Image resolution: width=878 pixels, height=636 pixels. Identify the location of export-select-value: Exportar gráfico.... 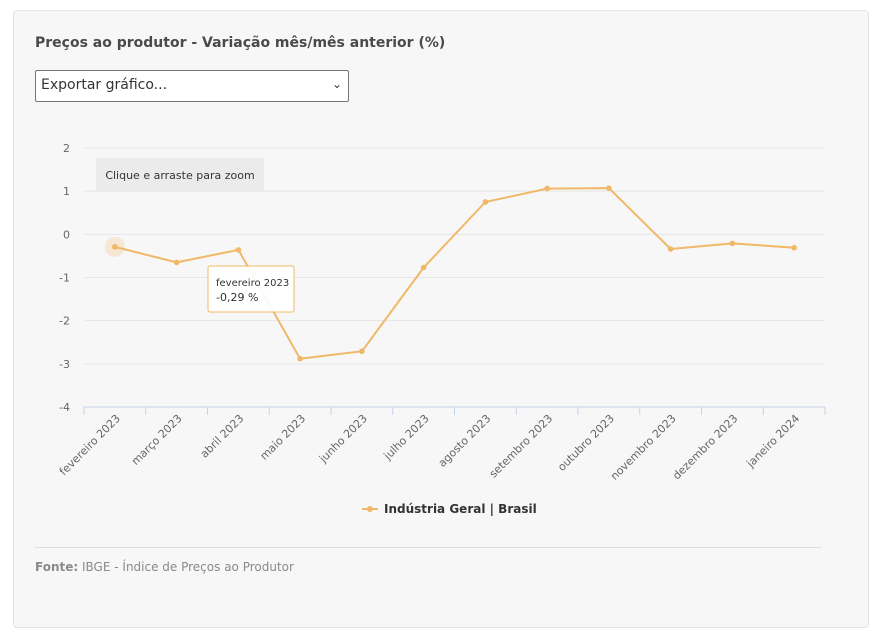
(104, 85).